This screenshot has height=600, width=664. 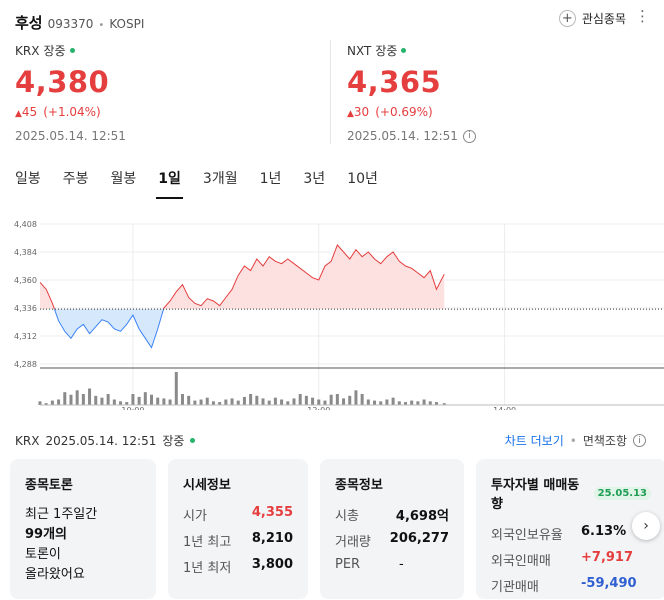 What do you see at coordinates (25, 224) in the screenshot?
I see `y-tick-label: 4,408` at bounding box center [25, 224].